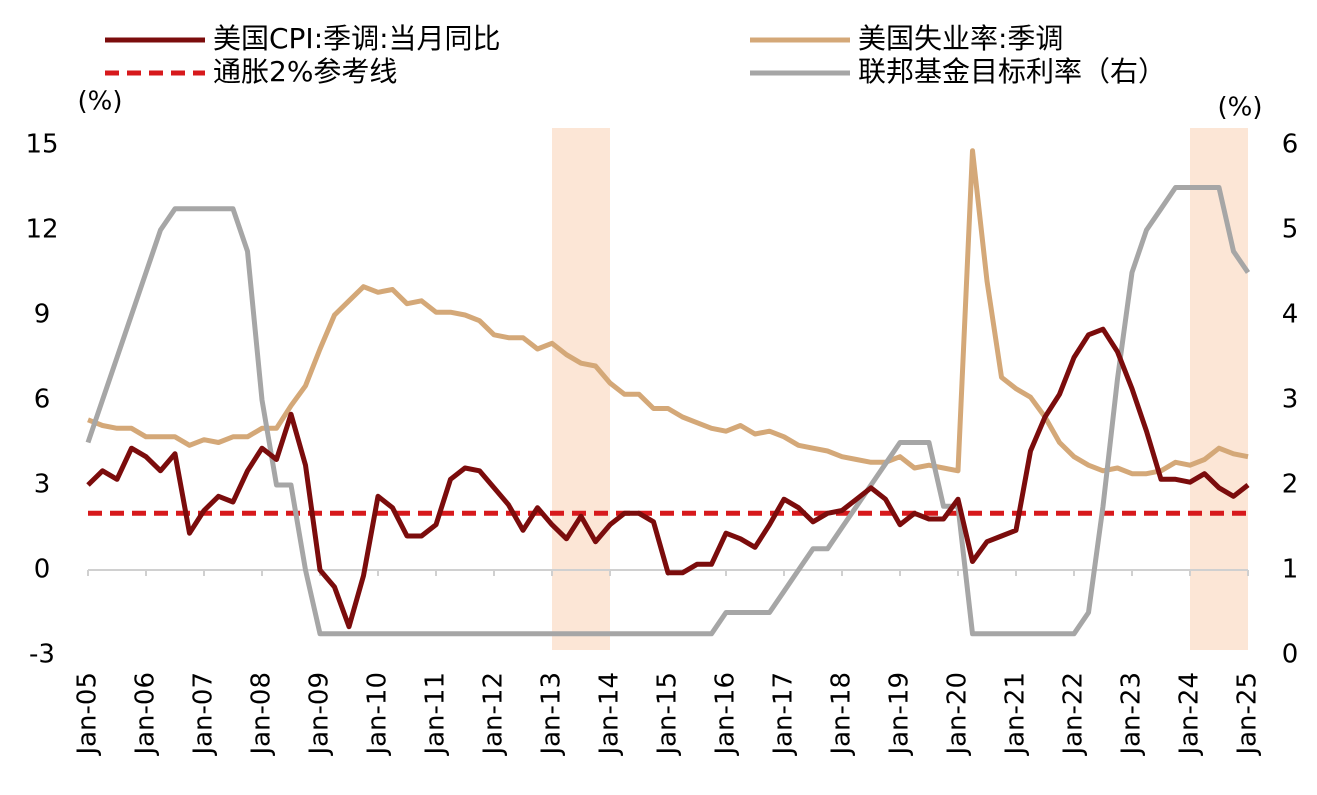 The image size is (1317, 795). What do you see at coordinates (146, 714) in the screenshot?
I see `x-tick-label: Jan-06` at bounding box center [146, 714].